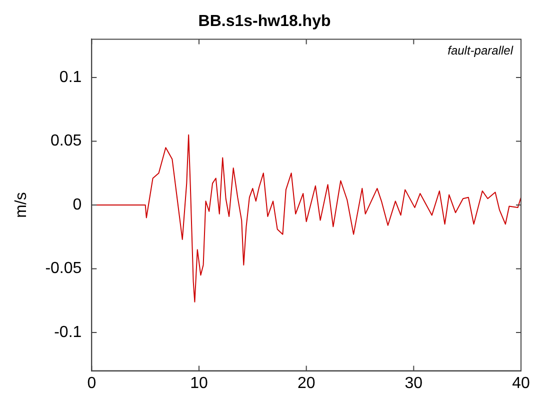 This screenshot has width=543, height=404. What do you see at coordinates (306, 383) in the screenshot?
I see `x-tick-label: 20` at bounding box center [306, 383].